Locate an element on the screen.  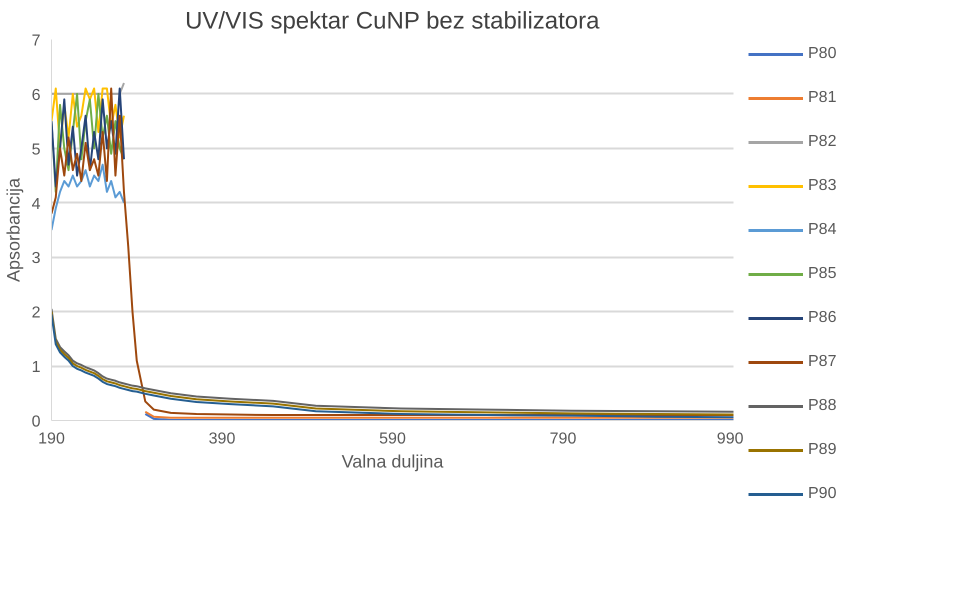
legend-label: P87 is located at coordinates (822, 362).